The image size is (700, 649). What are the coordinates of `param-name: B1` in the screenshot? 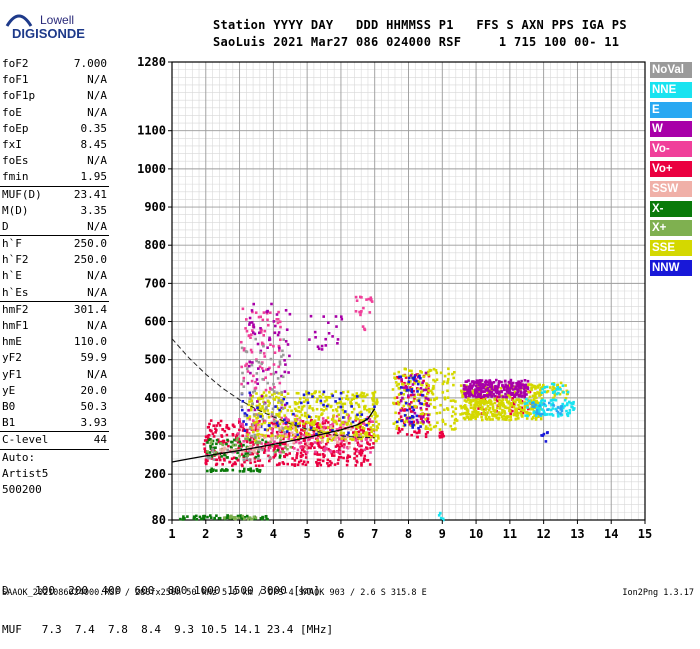 It's located at (9, 423).